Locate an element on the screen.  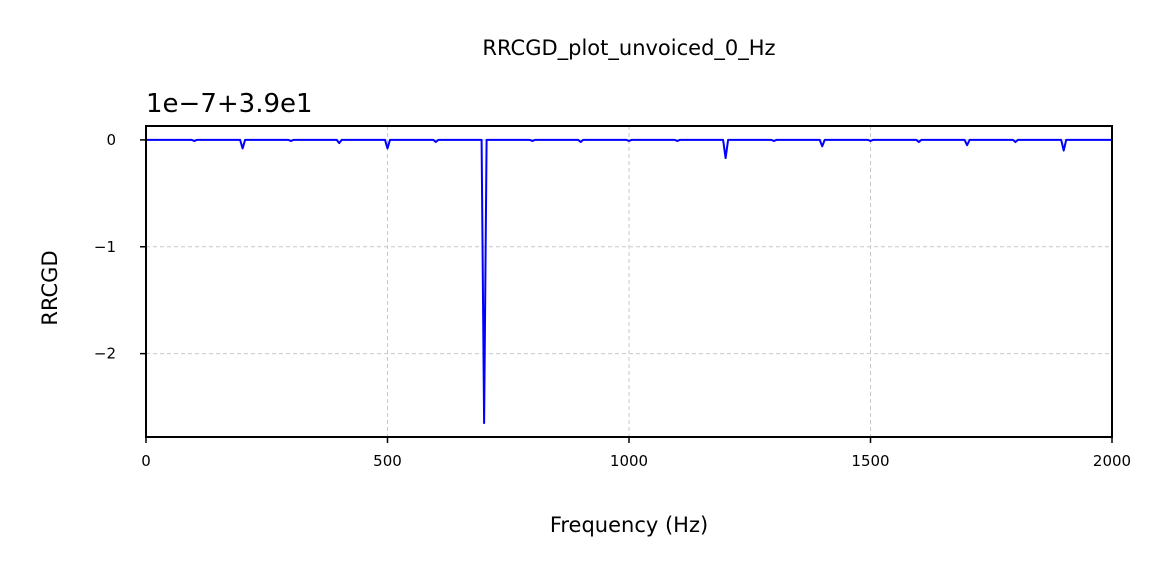
axis-offset-text: 1e−7+3.9e1 is located at coordinates (229, 104).